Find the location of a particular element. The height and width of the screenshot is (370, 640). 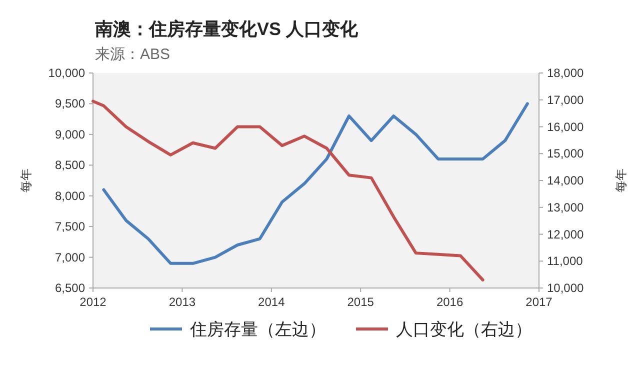

x-tick-label: 2014 is located at coordinates (272, 302).